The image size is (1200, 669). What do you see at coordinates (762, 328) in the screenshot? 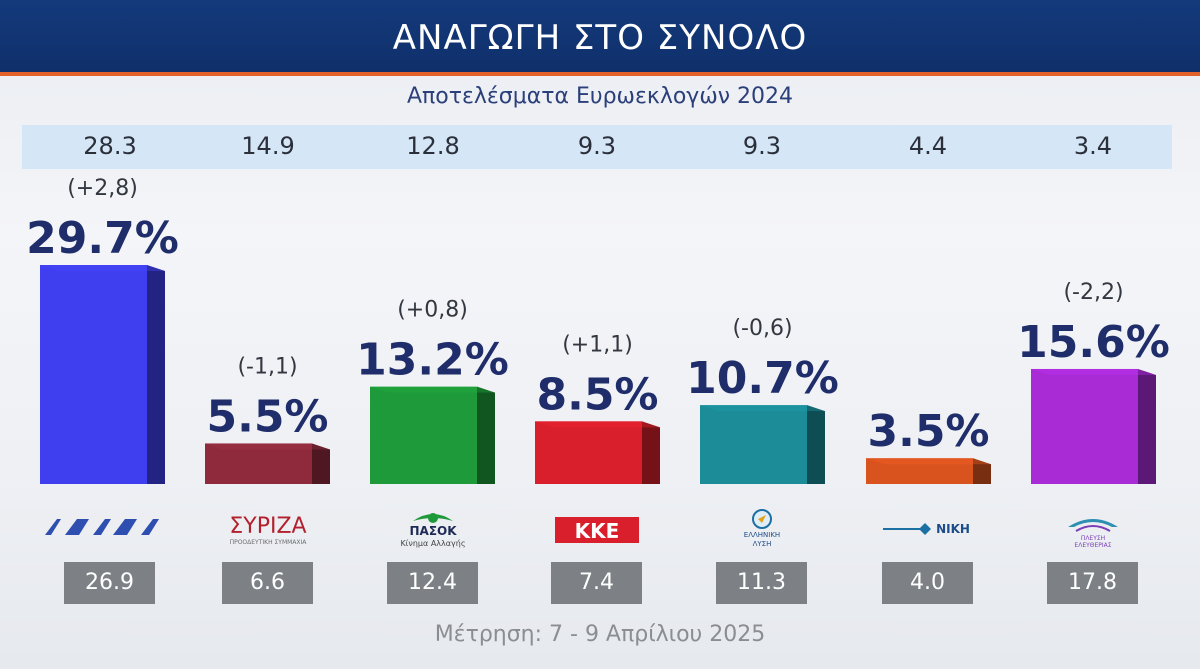
I see `change-label-elliniki-lysi: (-0,6)` at bounding box center [762, 328].